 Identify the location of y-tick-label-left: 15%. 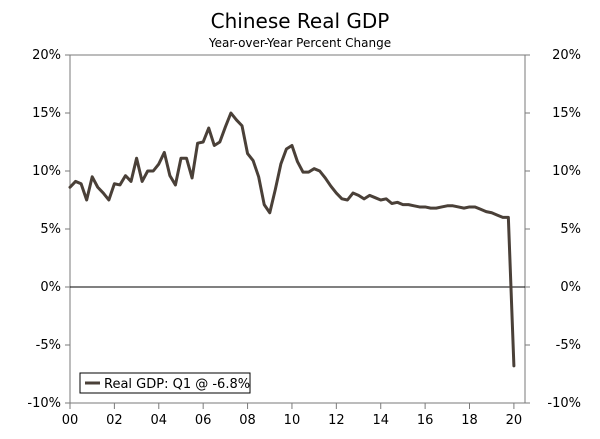
(46, 113).